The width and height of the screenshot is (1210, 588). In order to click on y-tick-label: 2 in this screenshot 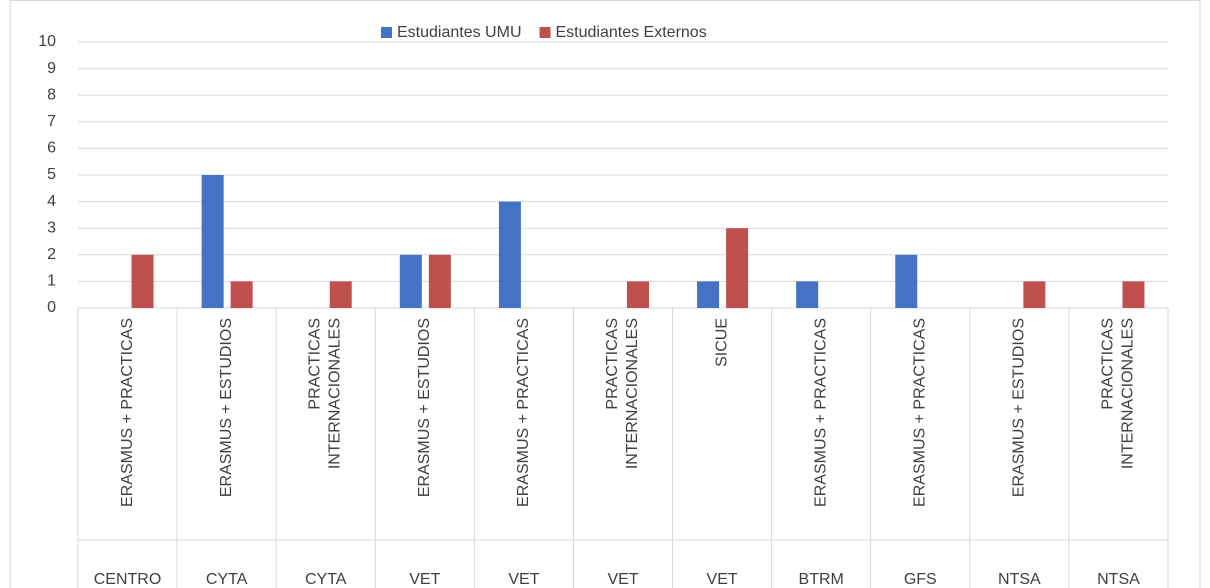, I will do `click(51, 254)`.